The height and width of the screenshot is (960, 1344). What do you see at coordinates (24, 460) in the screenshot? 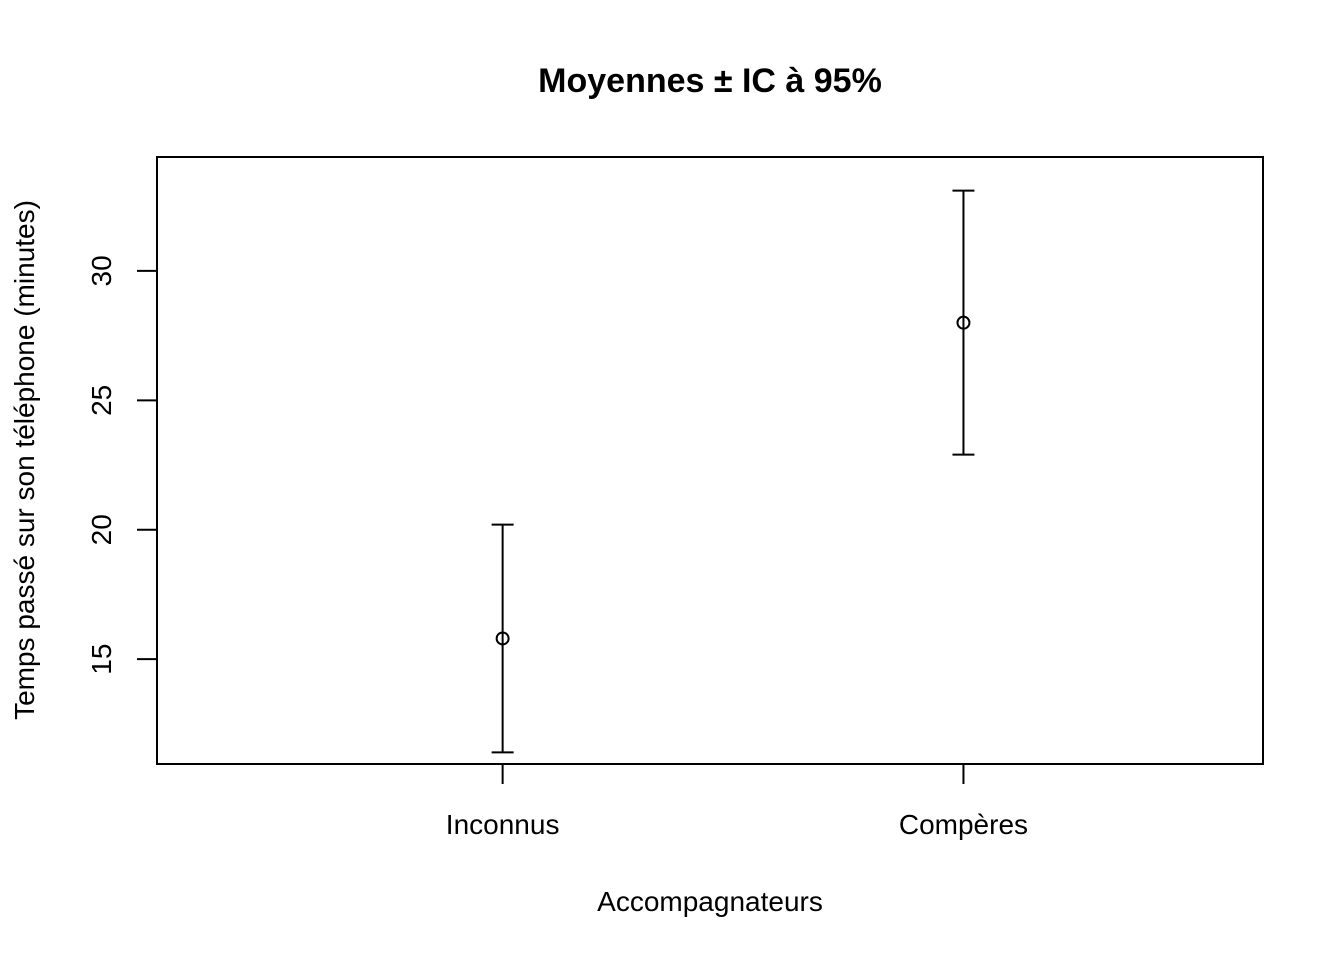
I see `y-axis-title: Temps passé sur son téléphone (minutes)` at bounding box center [24, 460].